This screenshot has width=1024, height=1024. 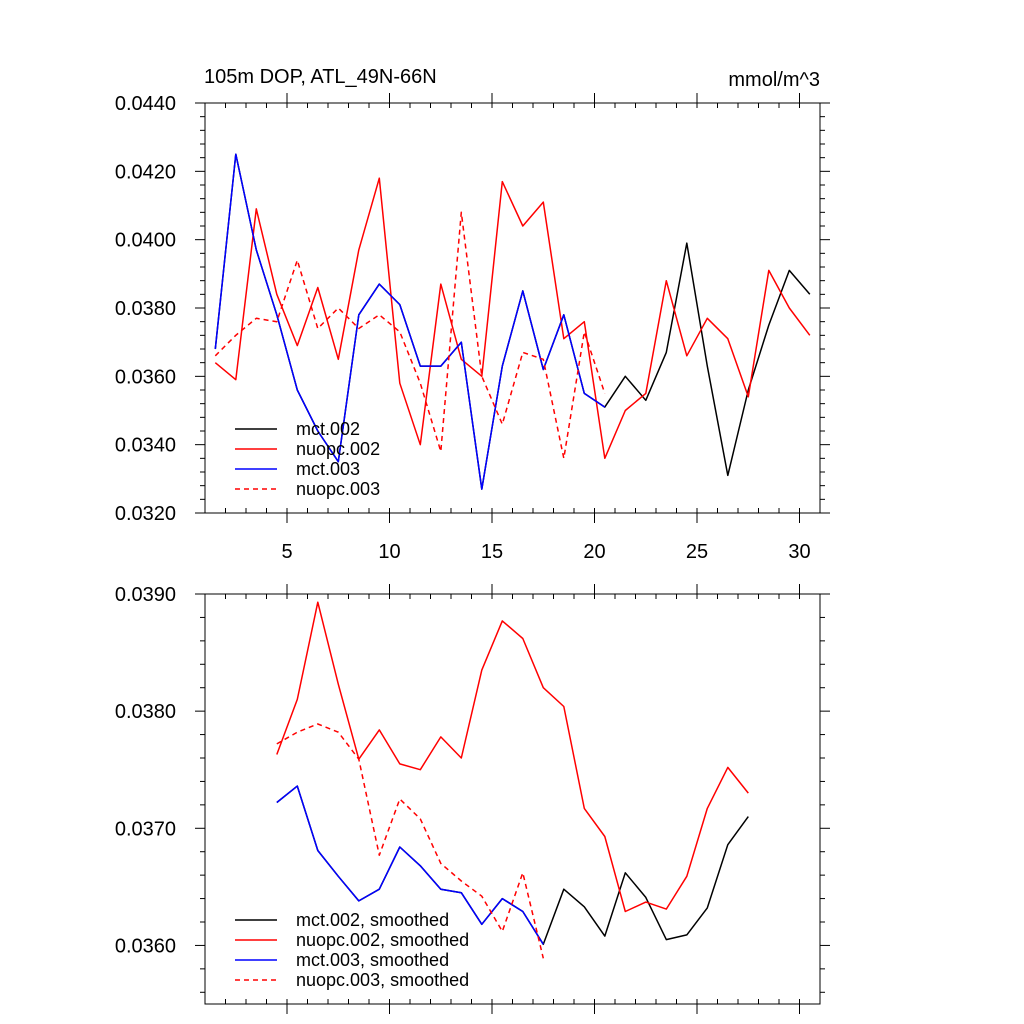 What do you see at coordinates (774, 80) in the screenshot?
I see `top-chart-units: mmol/m^3` at bounding box center [774, 80].